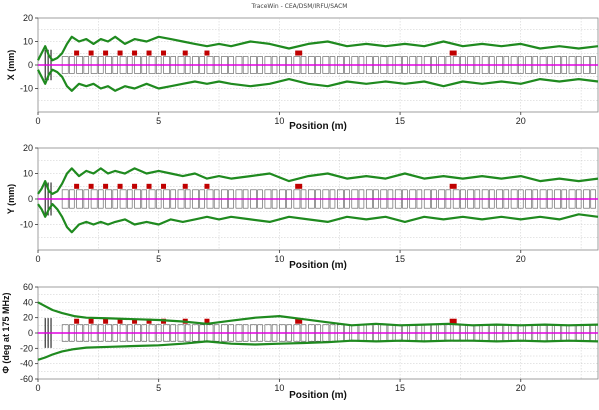 The image size is (599, 410). What do you see at coordinates (26, 348) in the screenshot?
I see `y-tick-label: -20` at bounding box center [26, 348].